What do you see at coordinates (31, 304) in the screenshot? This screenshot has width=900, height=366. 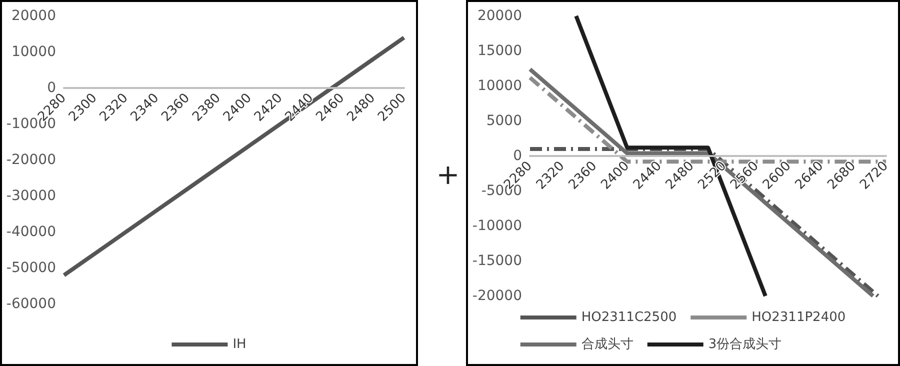 I see `y-tick-label: -60000` at bounding box center [31, 304].